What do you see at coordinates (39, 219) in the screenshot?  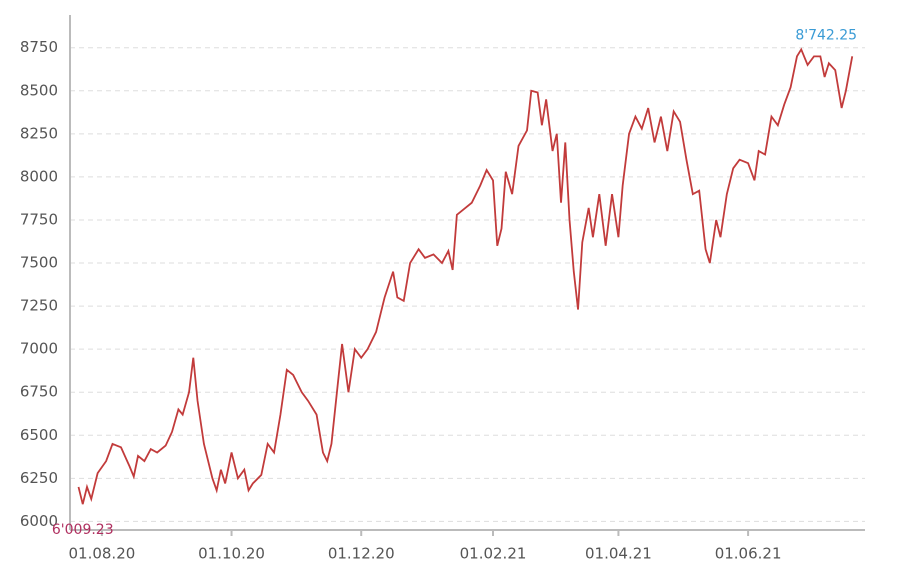 I see `y-tick-label: 7750` at bounding box center [39, 219].